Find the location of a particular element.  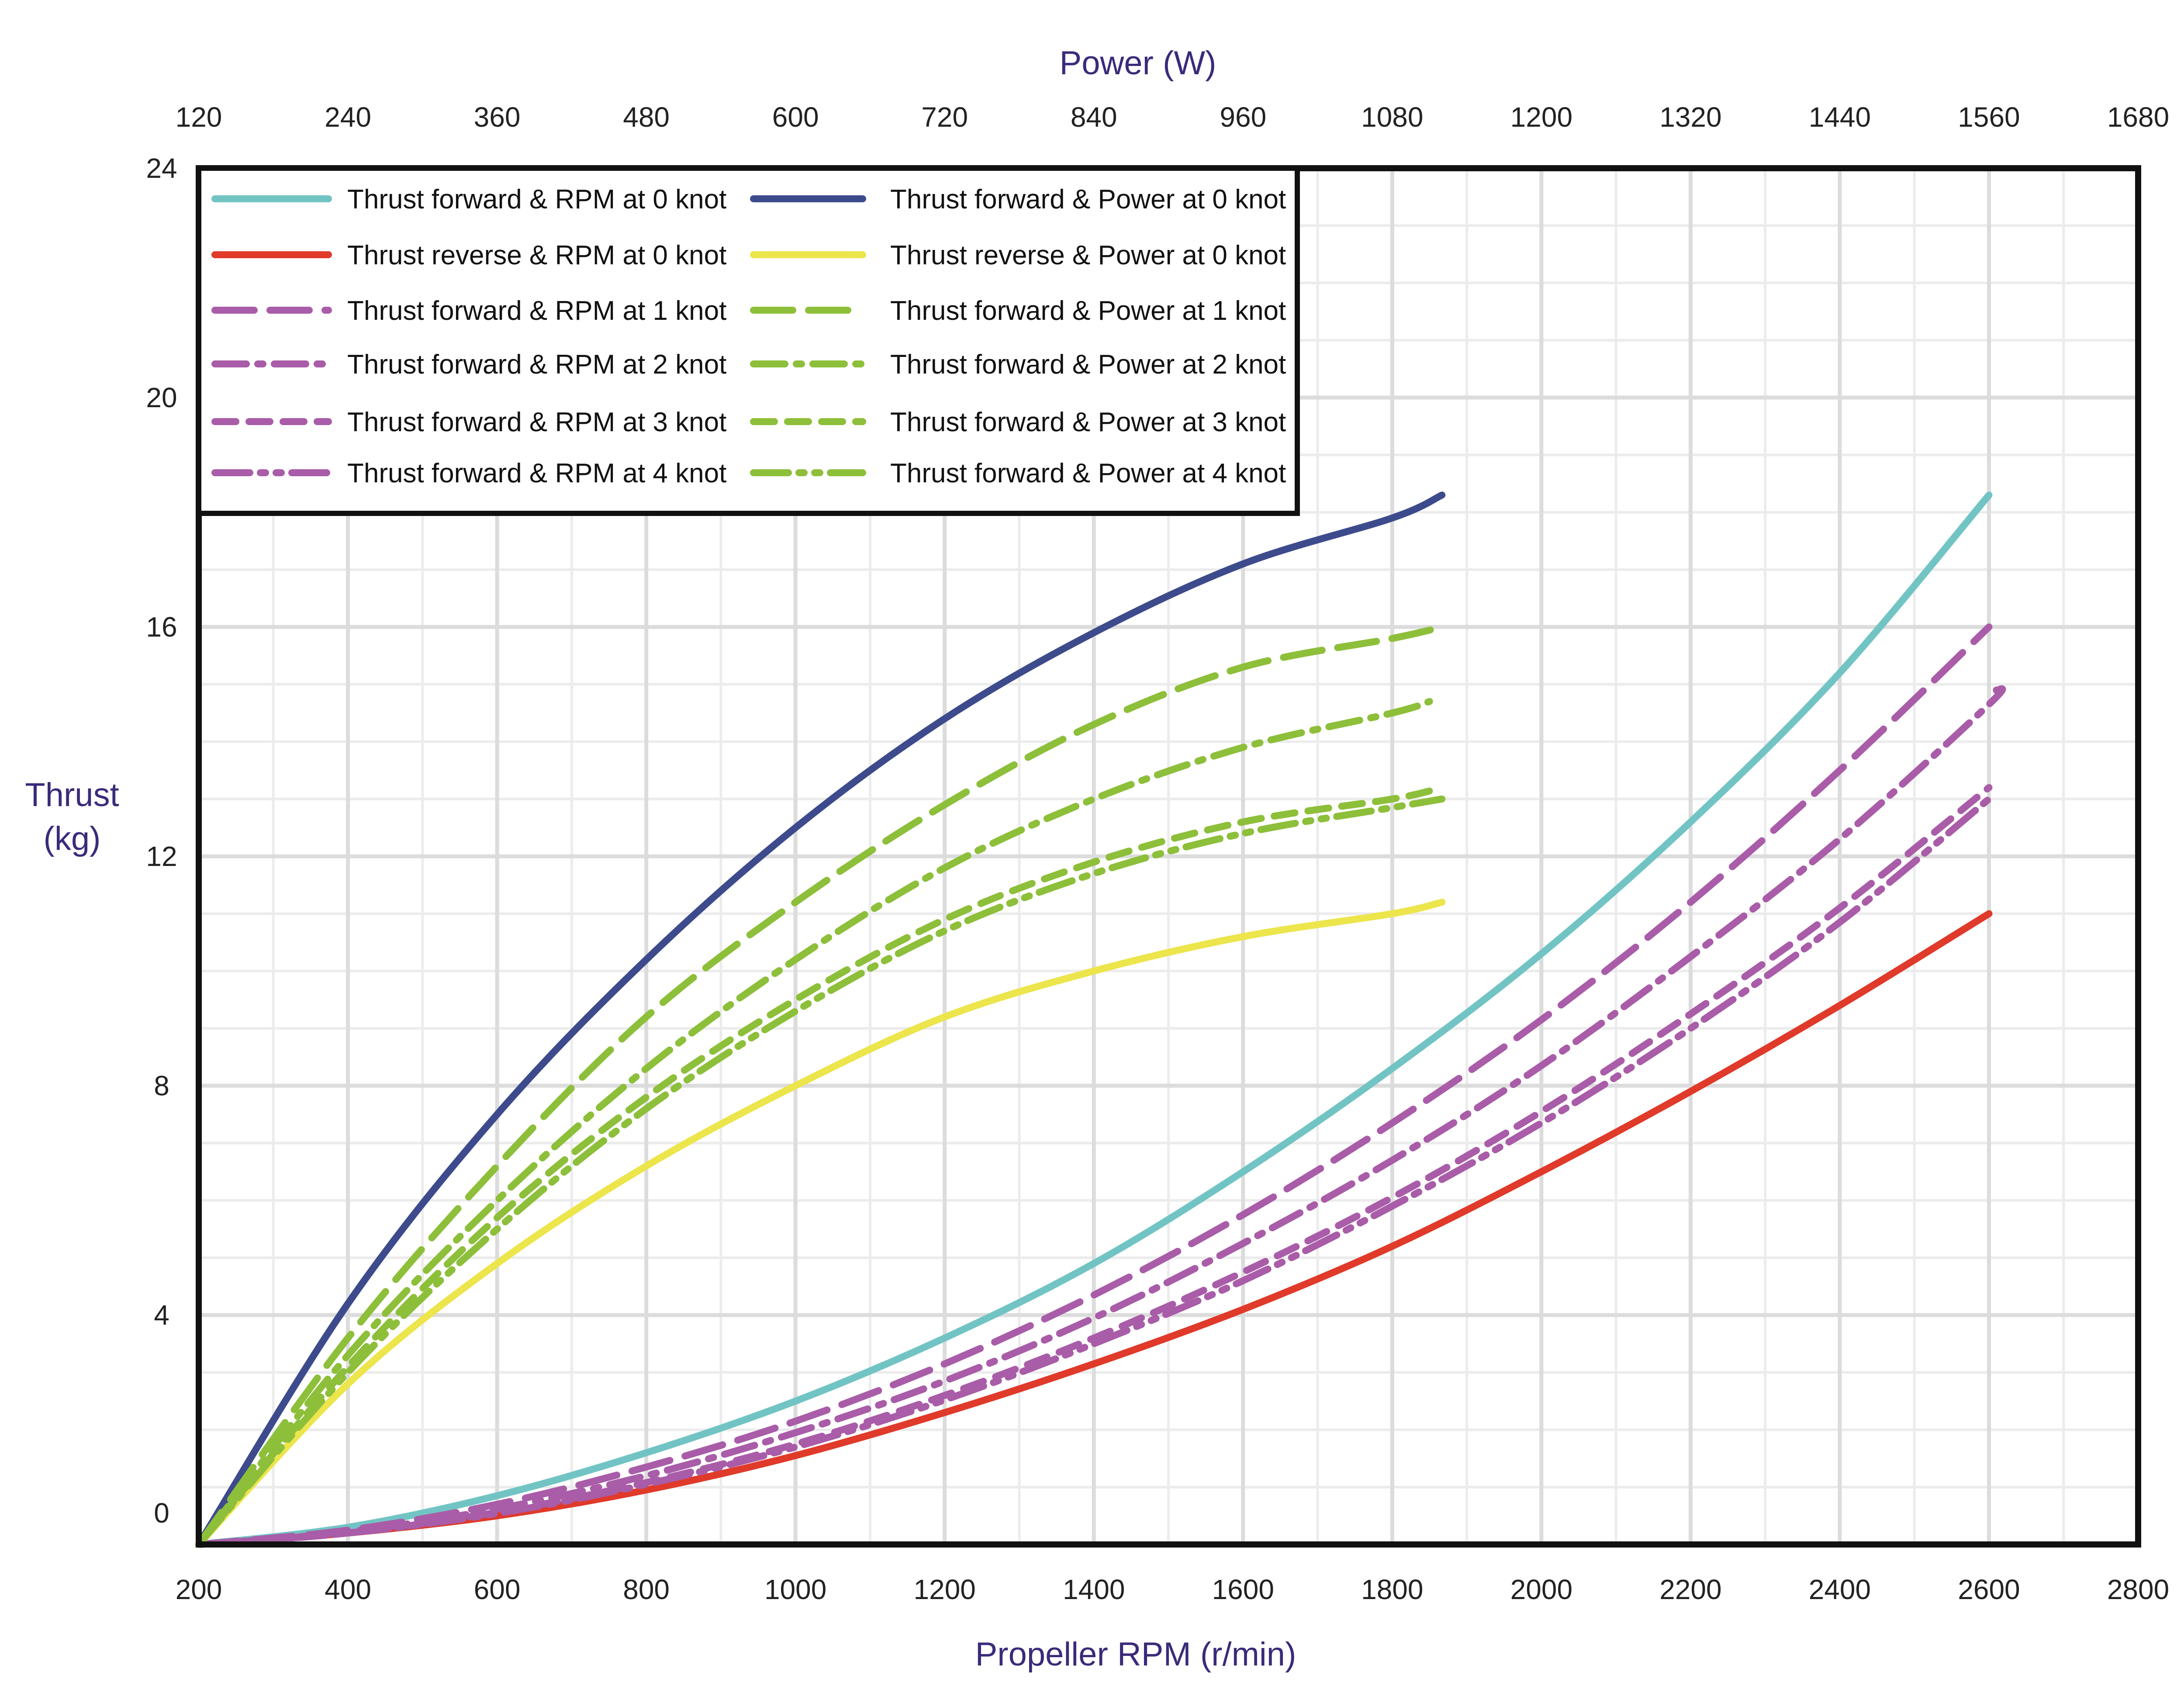

x-tick-label: 2200 is located at coordinates (1690, 1590).